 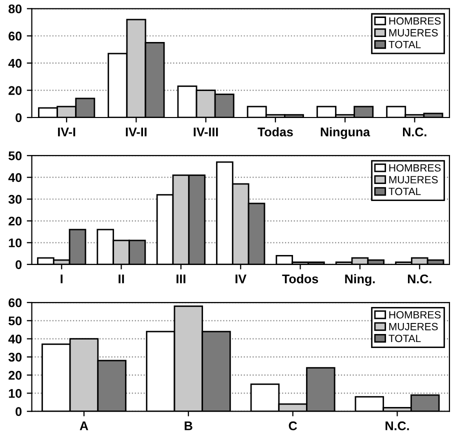 I want to click on x-tick-label: I, so click(x=61, y=279).